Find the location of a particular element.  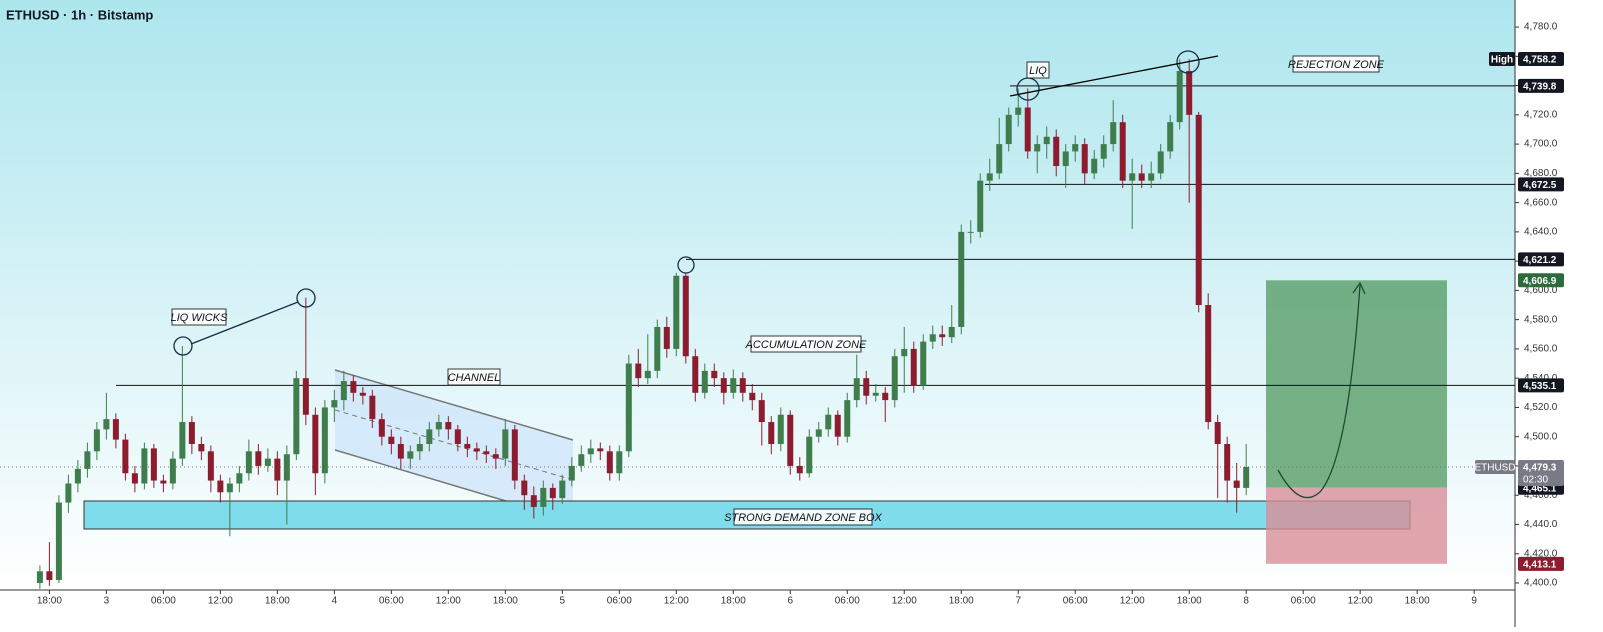

y-tick-label: 4,460.0 is located at coordinates (1541, 495).